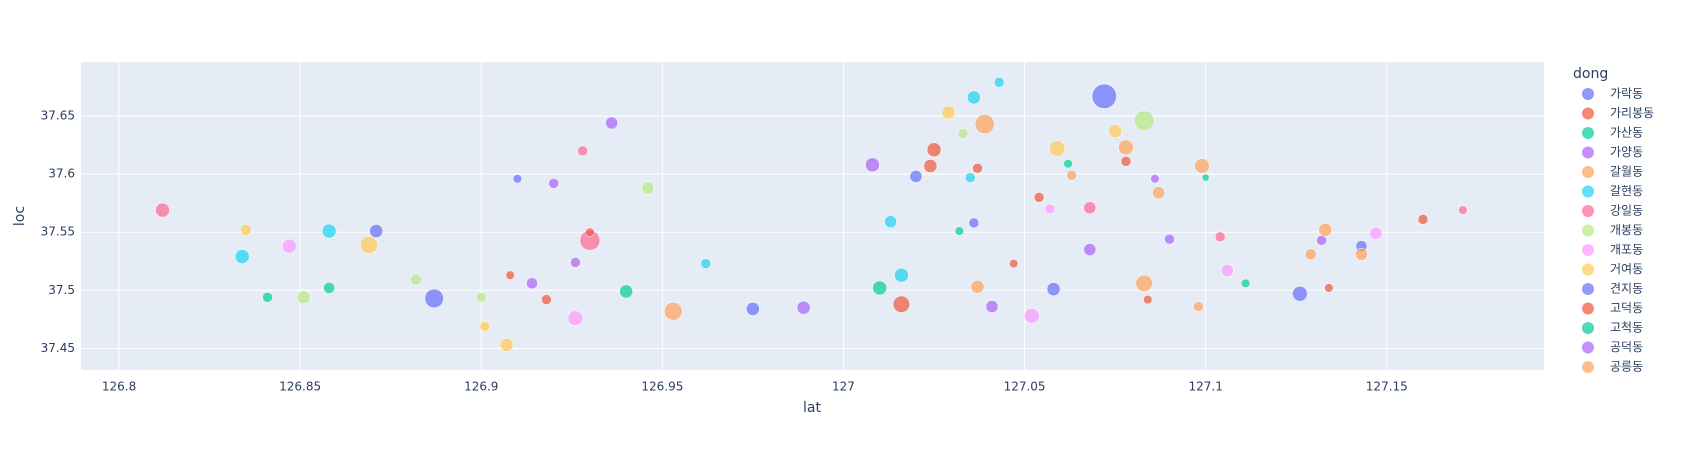  What do you see at coordinates (1632, 113) in the screenshot?
I see `legend-label: 가리봉동` at bounding box center [1632, 113].